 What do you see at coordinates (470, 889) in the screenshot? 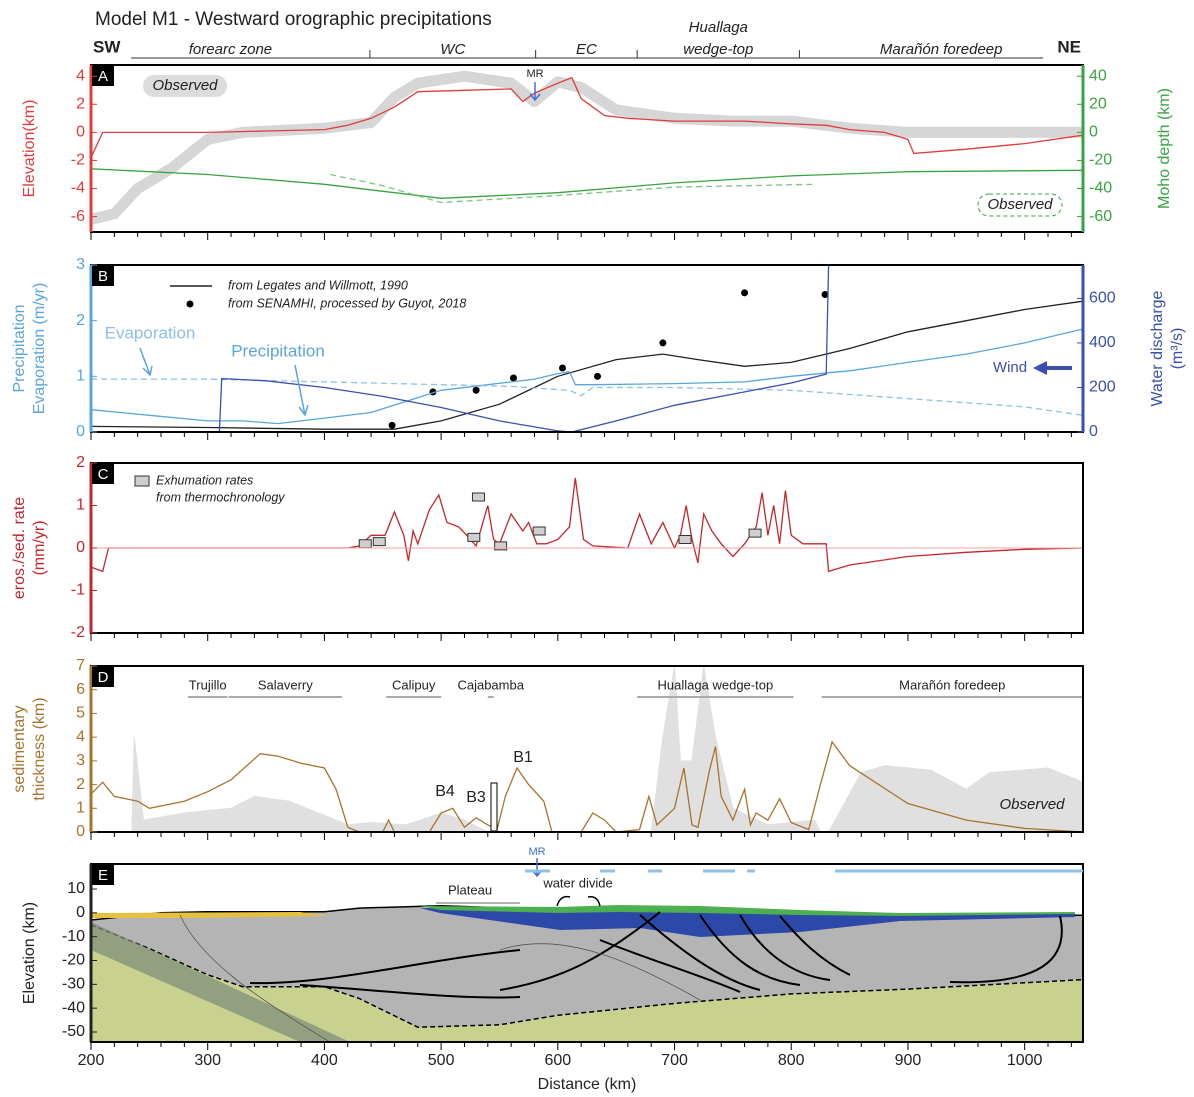
I see `annotation: Plateau` at bounding box center [470, 889].